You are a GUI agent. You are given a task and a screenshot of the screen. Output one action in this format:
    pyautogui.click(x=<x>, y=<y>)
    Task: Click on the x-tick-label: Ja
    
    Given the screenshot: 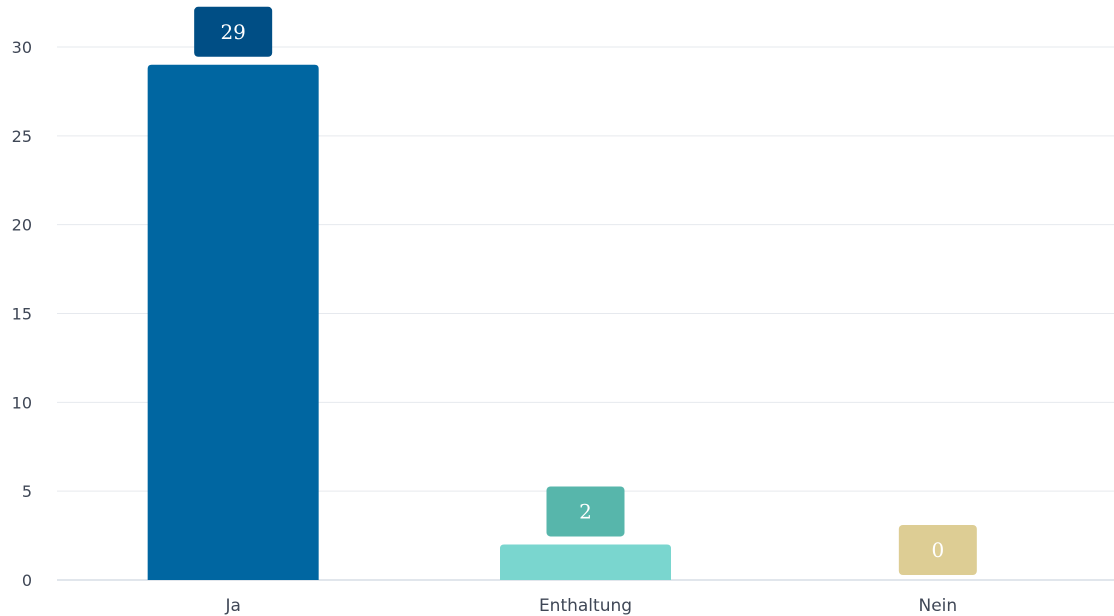 What is the action you would take?
    pyautogui.click(x=232, y=606)
    